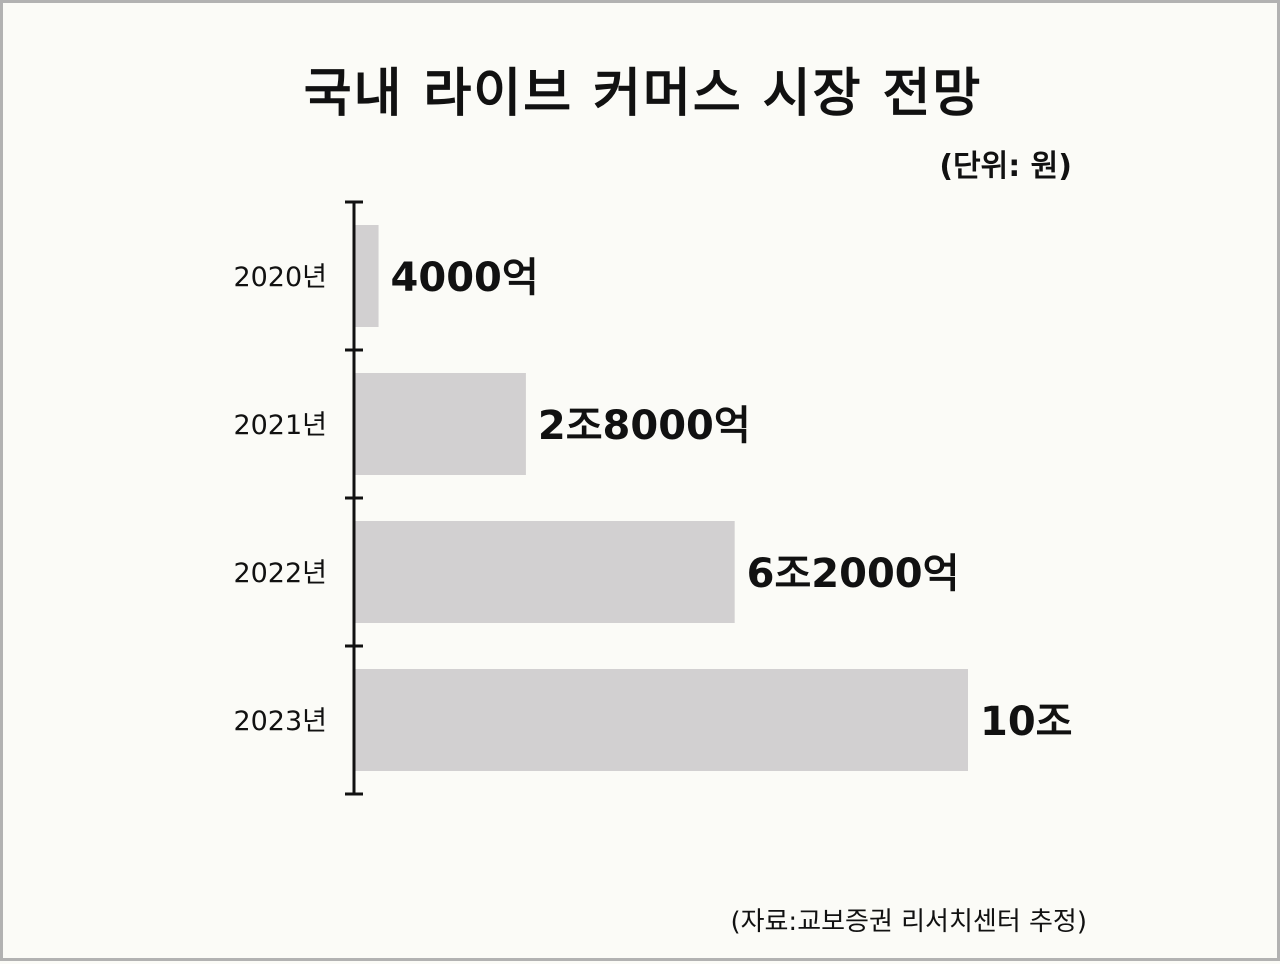  Describe the element at coordinates (1005, 166) in the screenshot. I see `unit-label: (단위: 원)` at that location.